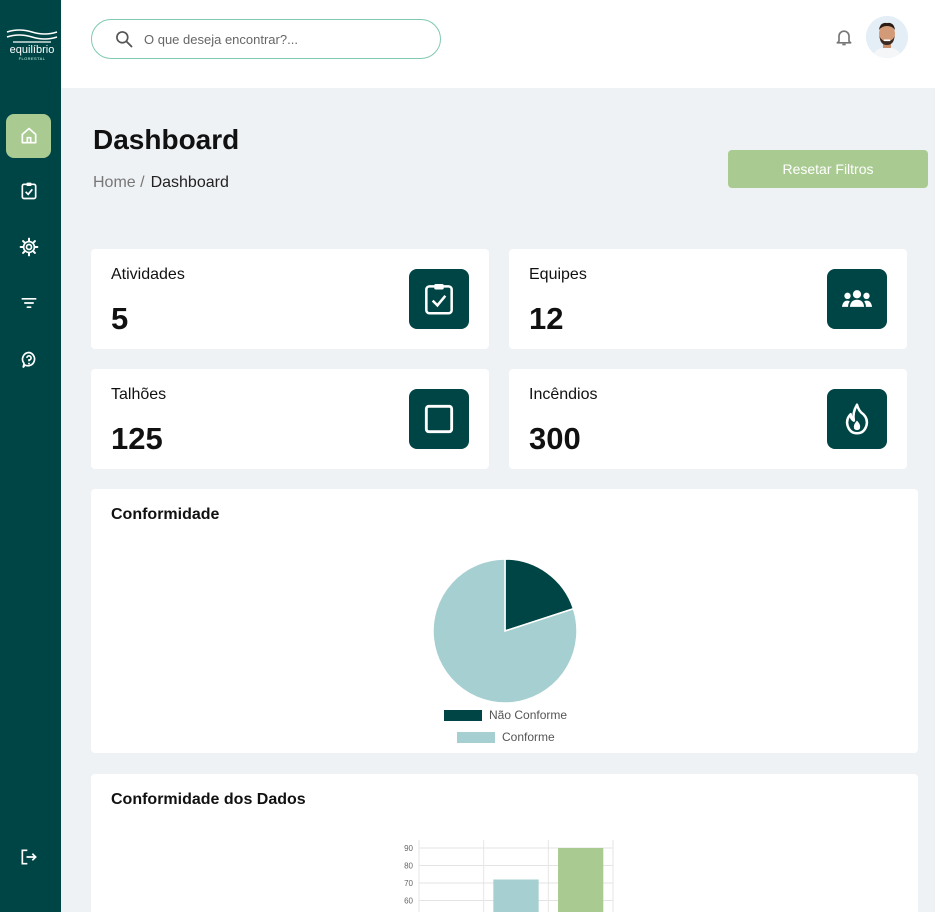 Image resolution: width=935 pixels, height=912 pixels. I want to click on nav-item-home, so click(28, 136).